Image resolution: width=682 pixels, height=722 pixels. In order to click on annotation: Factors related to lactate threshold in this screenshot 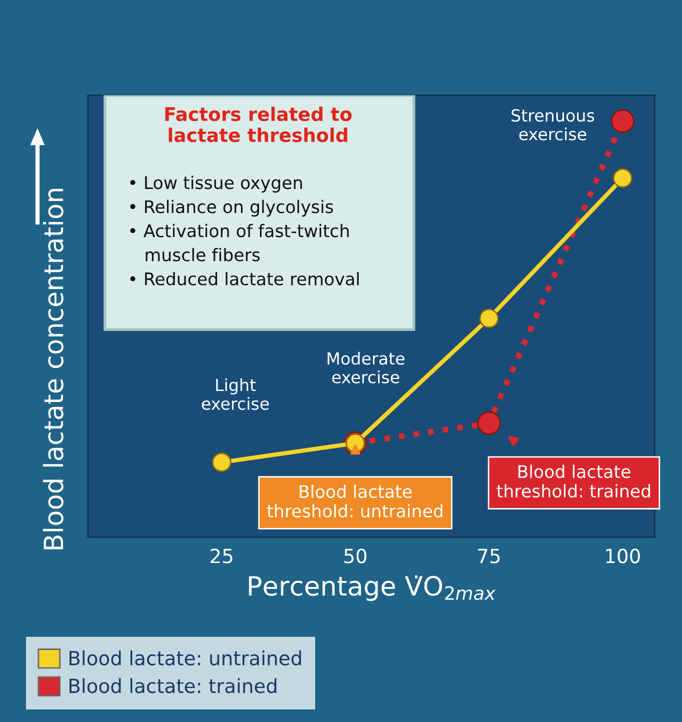, I will do `click(258, 124)`.